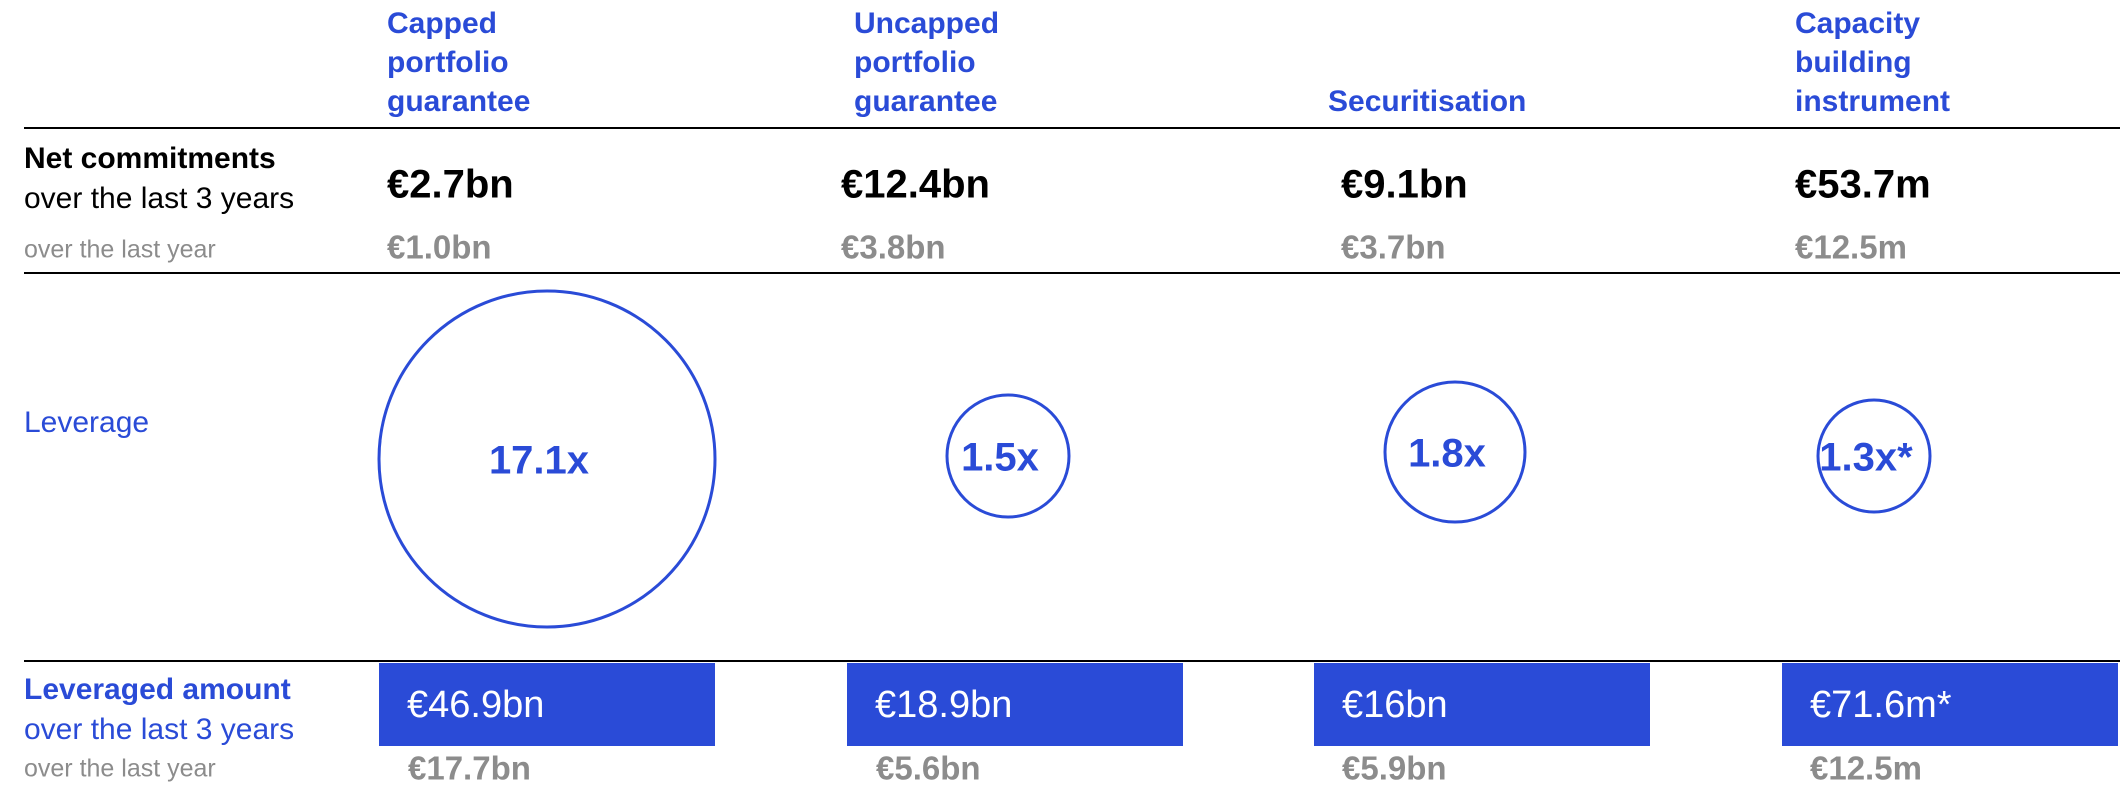 The height and width of the screenshot is (787, 2128). What do you see at coordinates (915, 185) in the screenshot?
I see `net-3y: €12.4bn` at bounding box center [915, 185].